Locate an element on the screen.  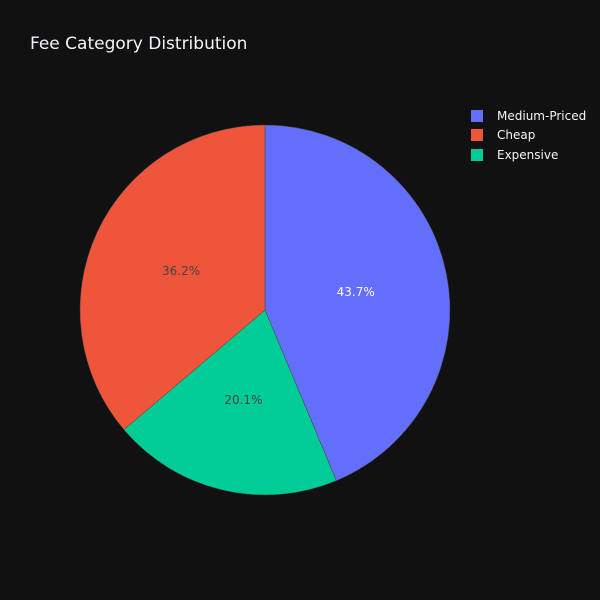
chart-title: Fee Category Distribution is located at coordinates (139, 44).